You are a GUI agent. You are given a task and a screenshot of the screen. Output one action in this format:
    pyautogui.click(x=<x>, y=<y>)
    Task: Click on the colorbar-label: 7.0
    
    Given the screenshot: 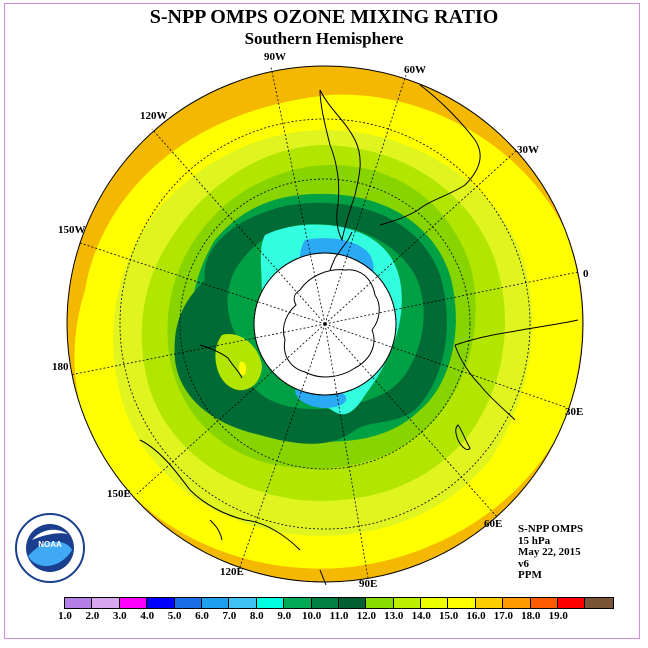 What is the action you would take?
    pyautogui.click(x=229, y=616)
    